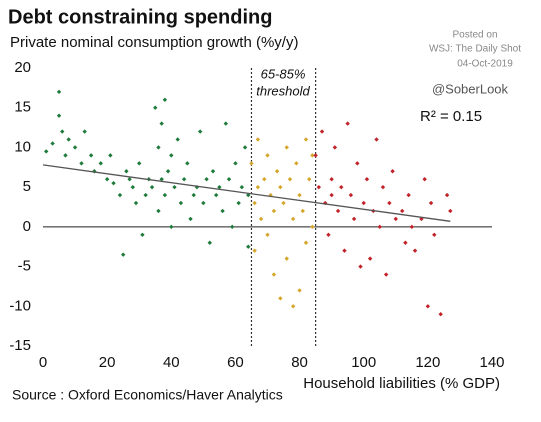 Image resolution: width=541 pixels, height=422 pixels. I want to click on x-tick-label: 40, so click(171, 362).